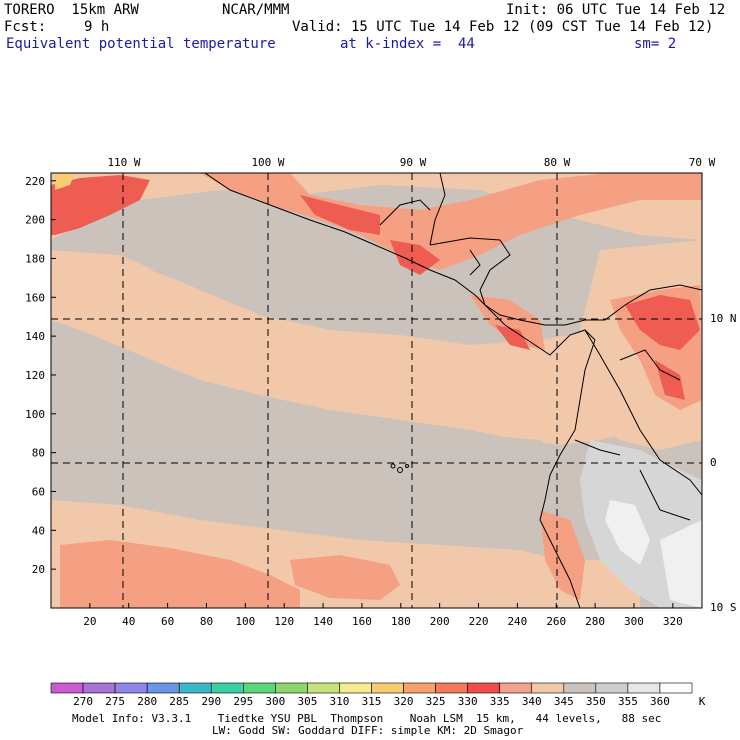 This screenshot has width=740, height=740. I want to click on ecuador-border, so click(597, 447).